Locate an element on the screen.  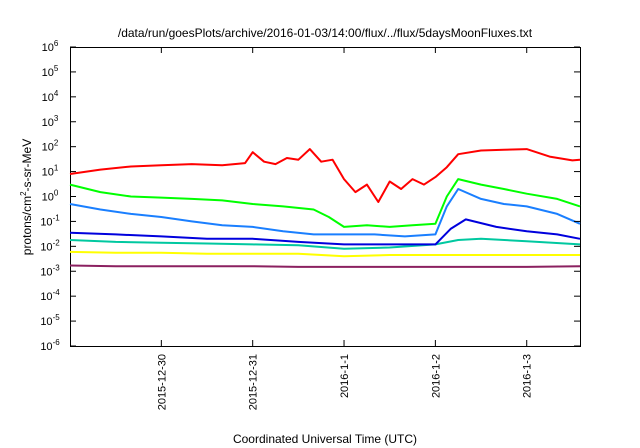
x-tick-label: 2016-1-3 is located at coordinates (528, 376).